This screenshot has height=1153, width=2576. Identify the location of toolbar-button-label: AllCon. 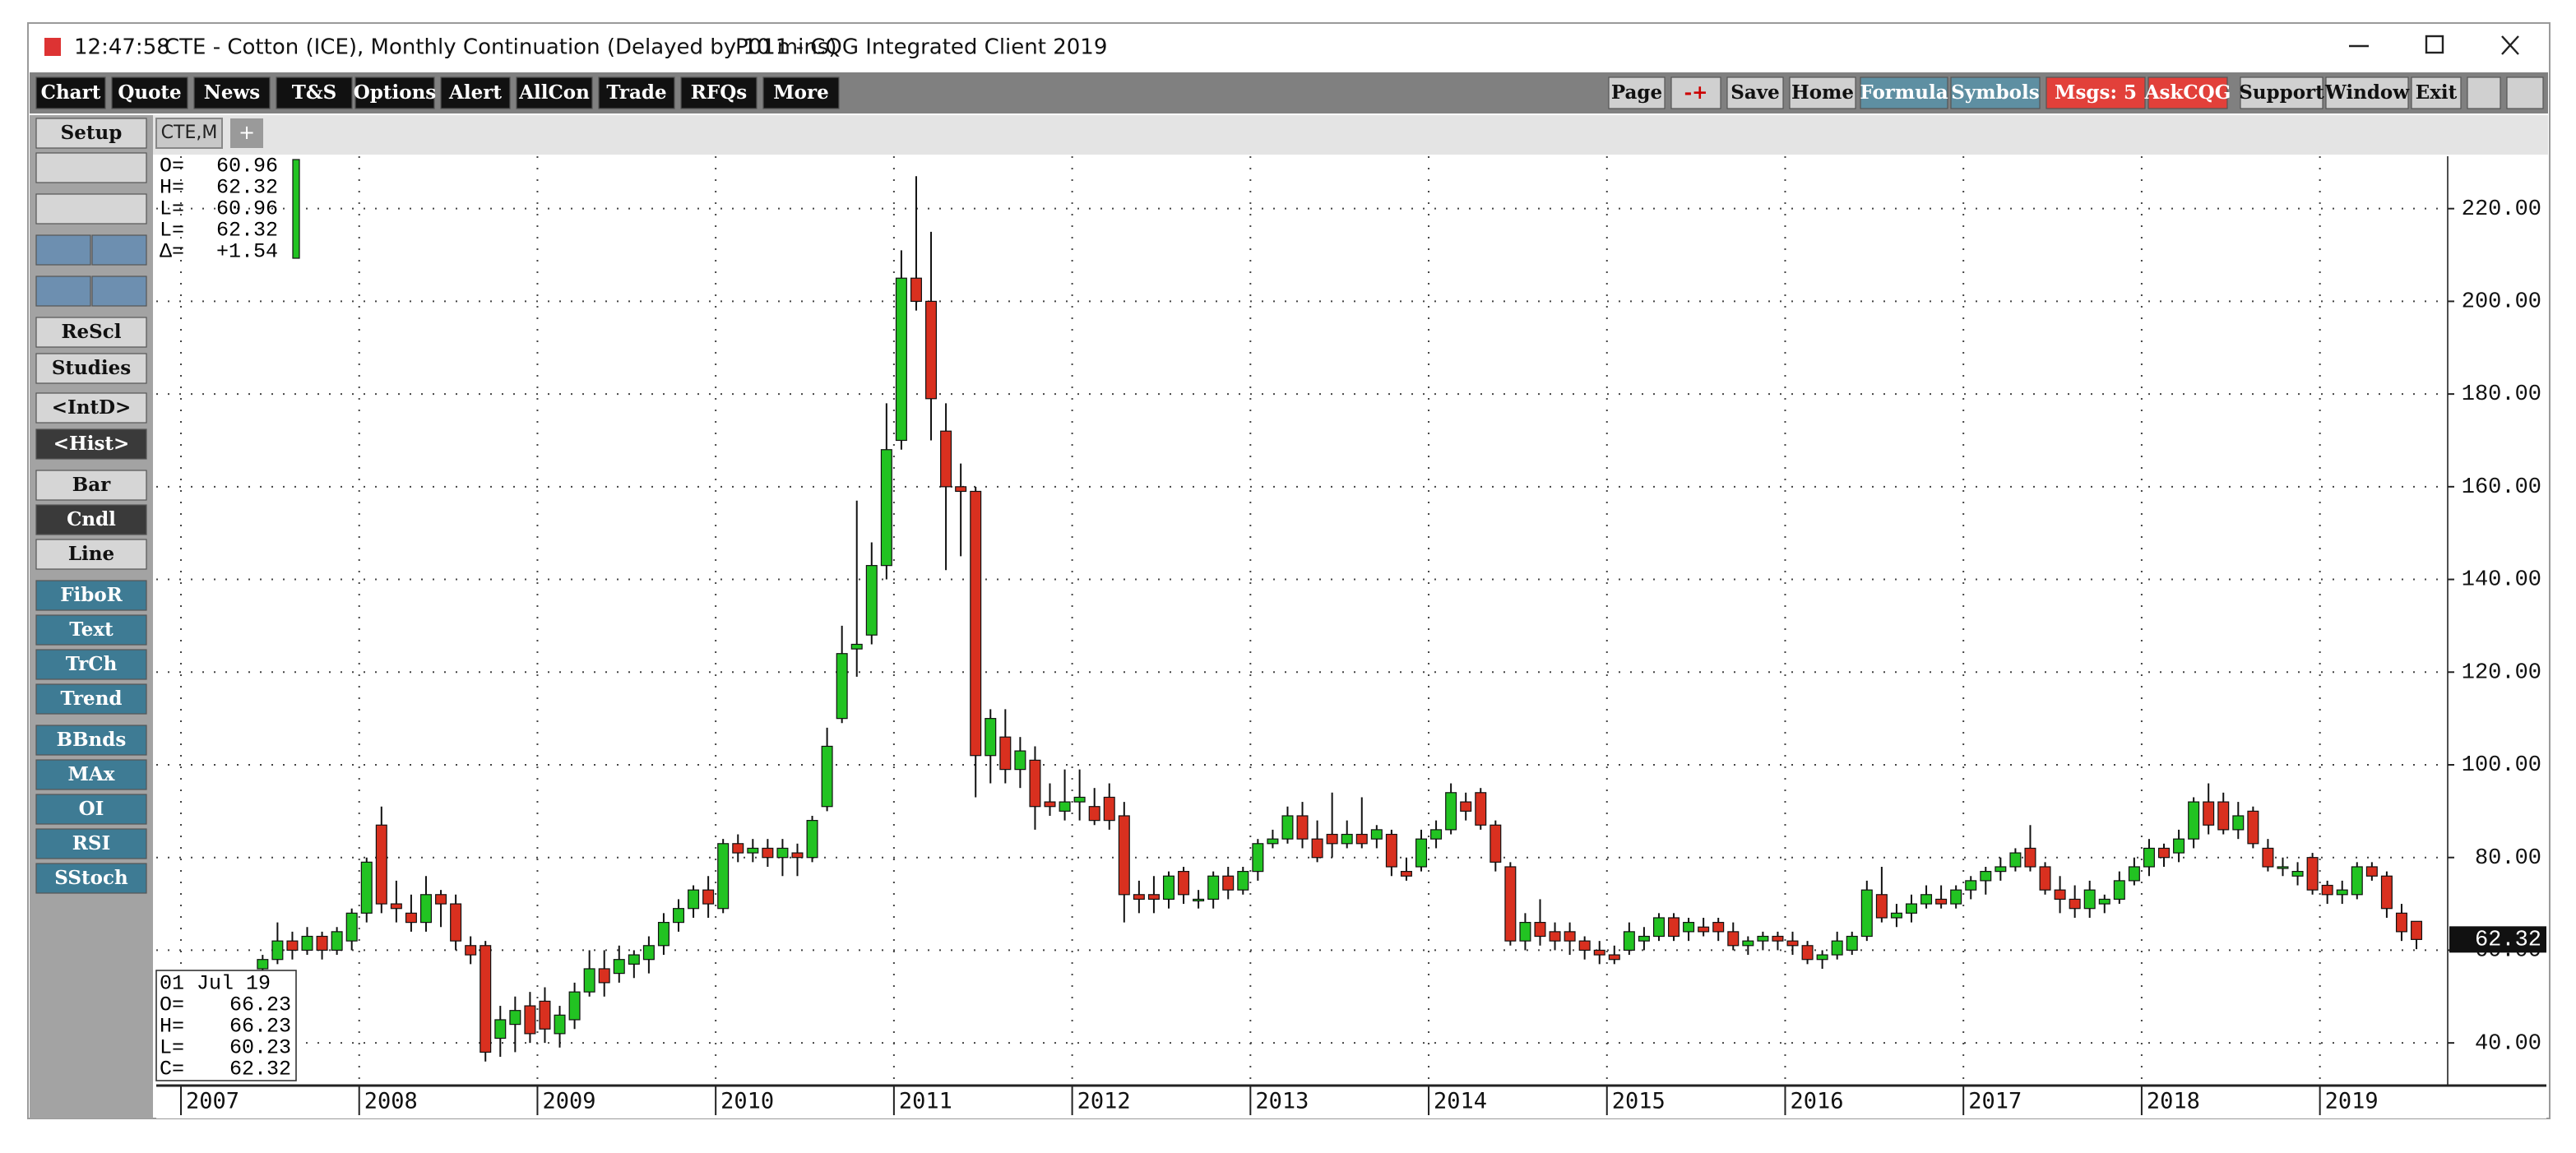
(554, 92).